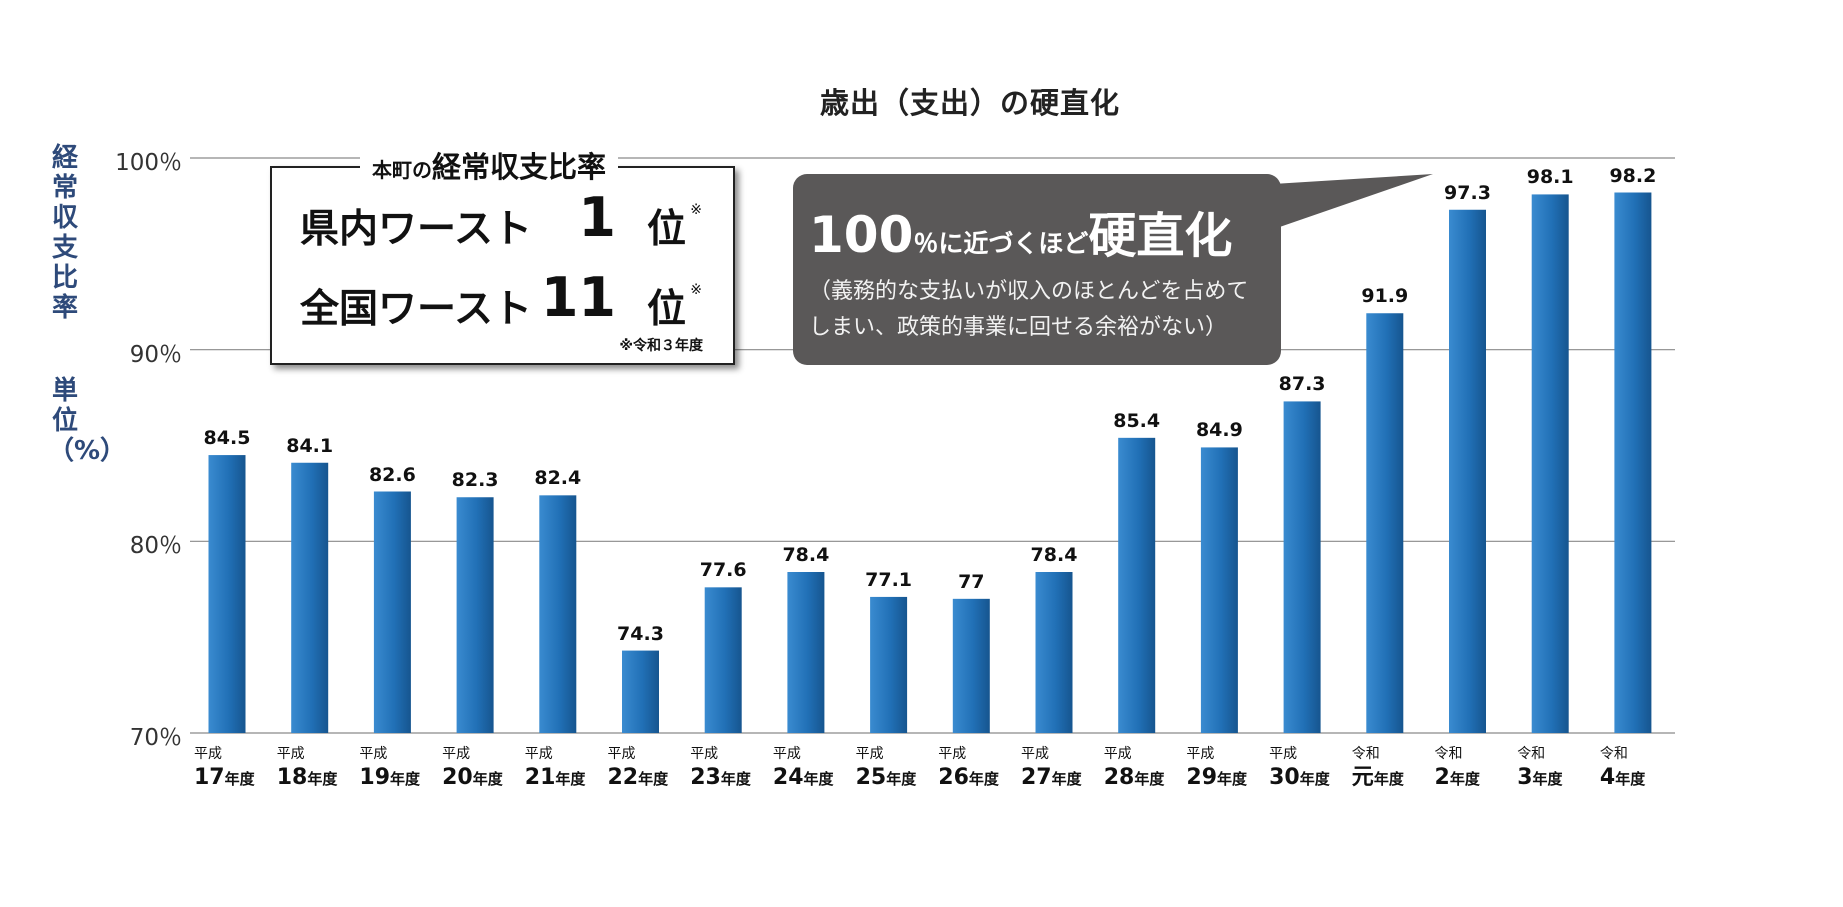 The image size is (1843, 907). What do you see at coordinates (705, 777) in the screenshot?
I see `x-tick-year-number: 23` at bounding box center [705, 777].